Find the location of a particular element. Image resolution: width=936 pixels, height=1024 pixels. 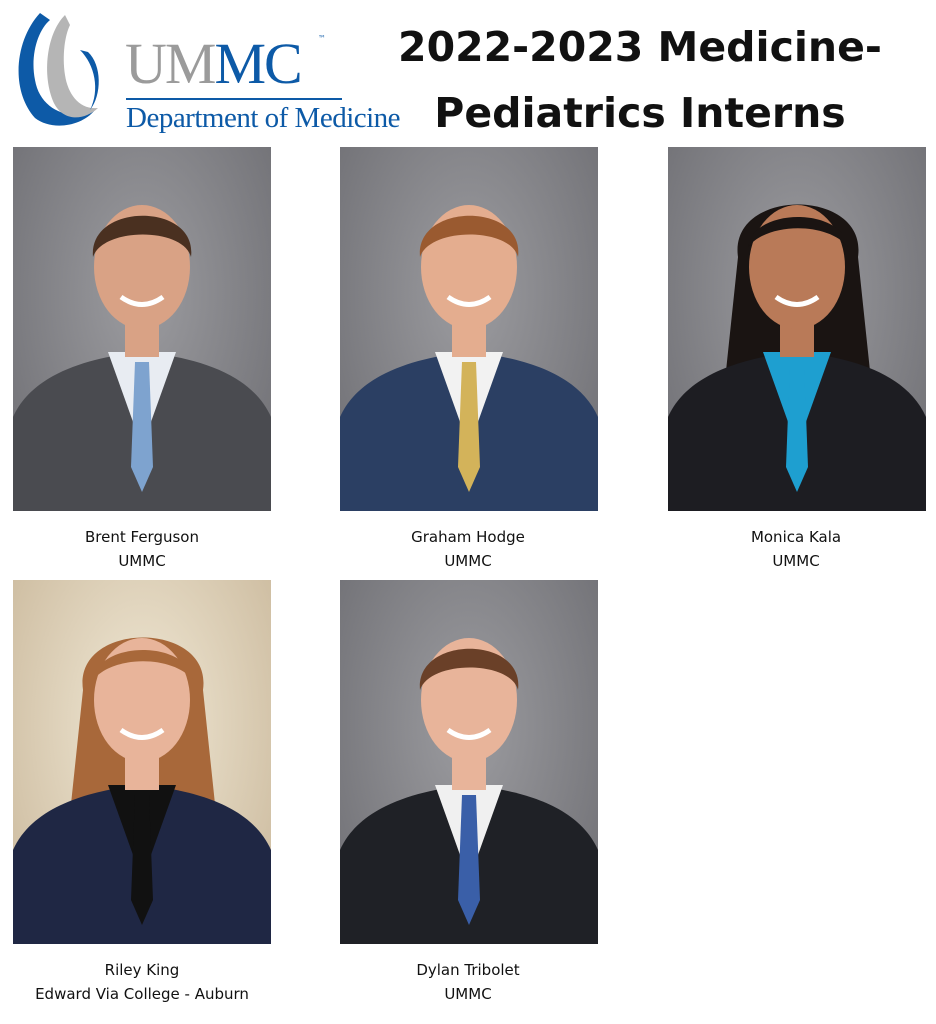

ummc-logo: UMMC ™ Department of Medicine is located at coordinates (210, 72).